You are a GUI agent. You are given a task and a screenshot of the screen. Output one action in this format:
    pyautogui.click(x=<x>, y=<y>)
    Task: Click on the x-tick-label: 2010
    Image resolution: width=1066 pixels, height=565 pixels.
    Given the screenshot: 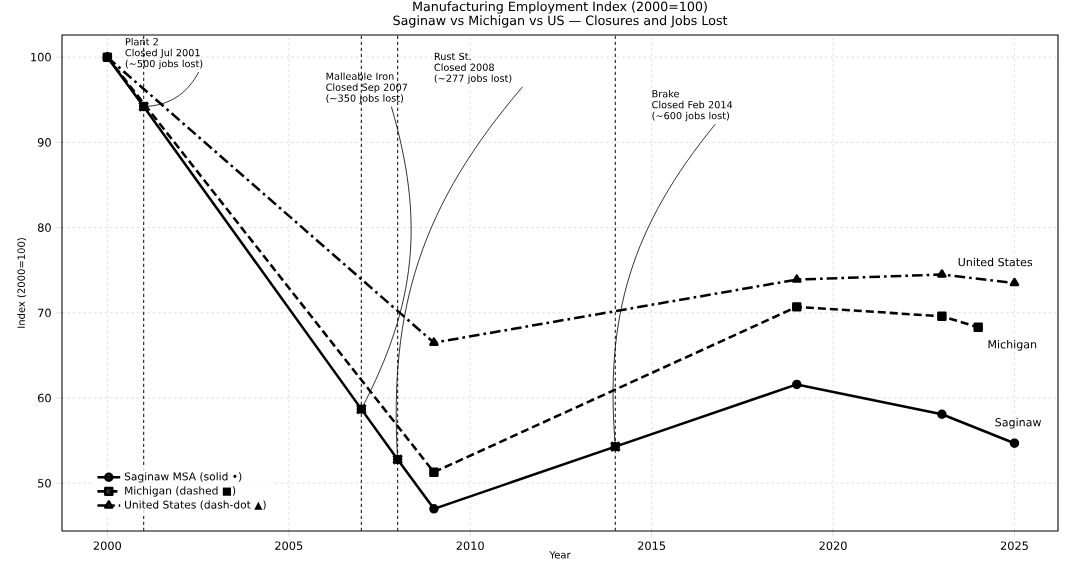 What is the action you would take?
    pyautogui.click(x=470, y=545)
    